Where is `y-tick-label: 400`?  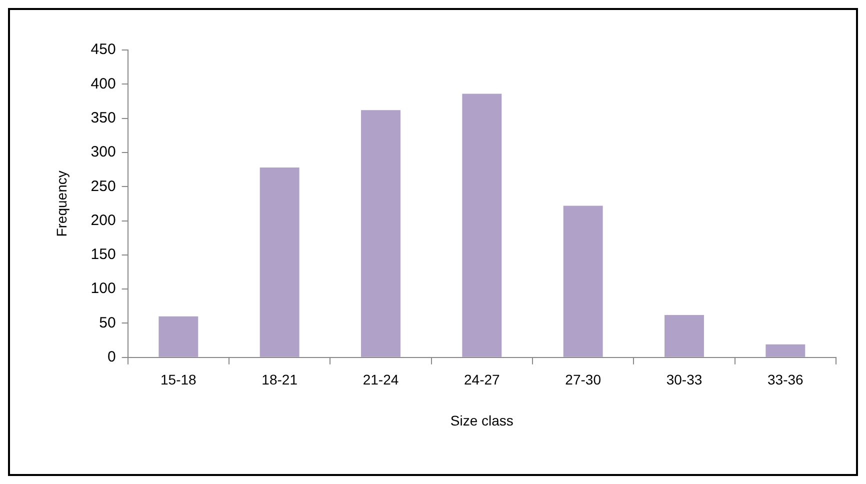 y-tick-label: 400 is located at coordinates (103, 83).